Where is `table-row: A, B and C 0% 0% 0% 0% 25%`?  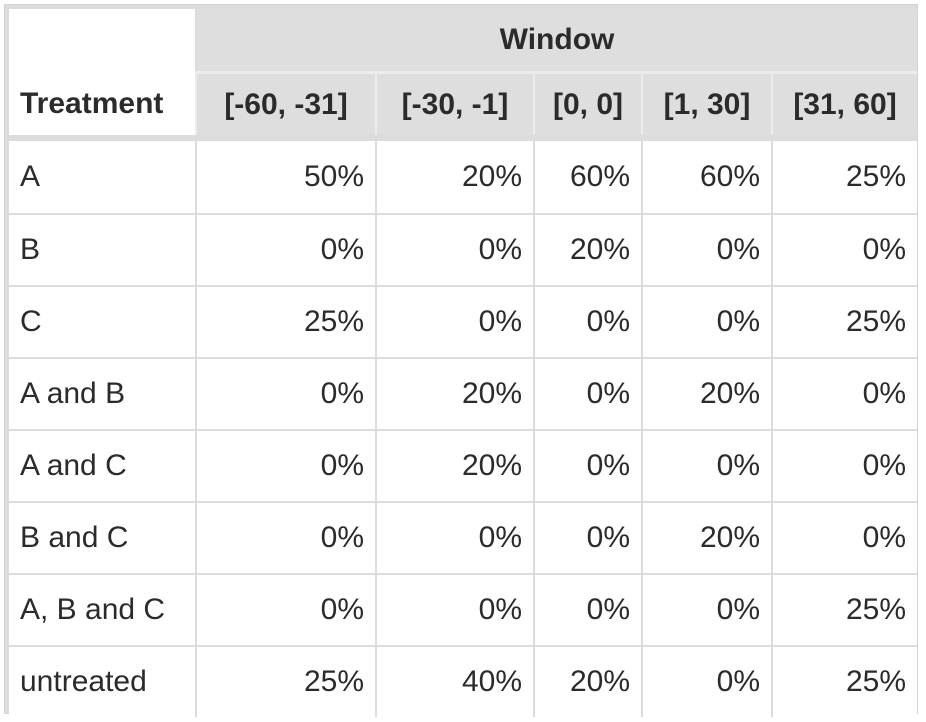 table-row: A, B and C 0% 0% 0% 0% 25% is located at coordinates (463, 609).